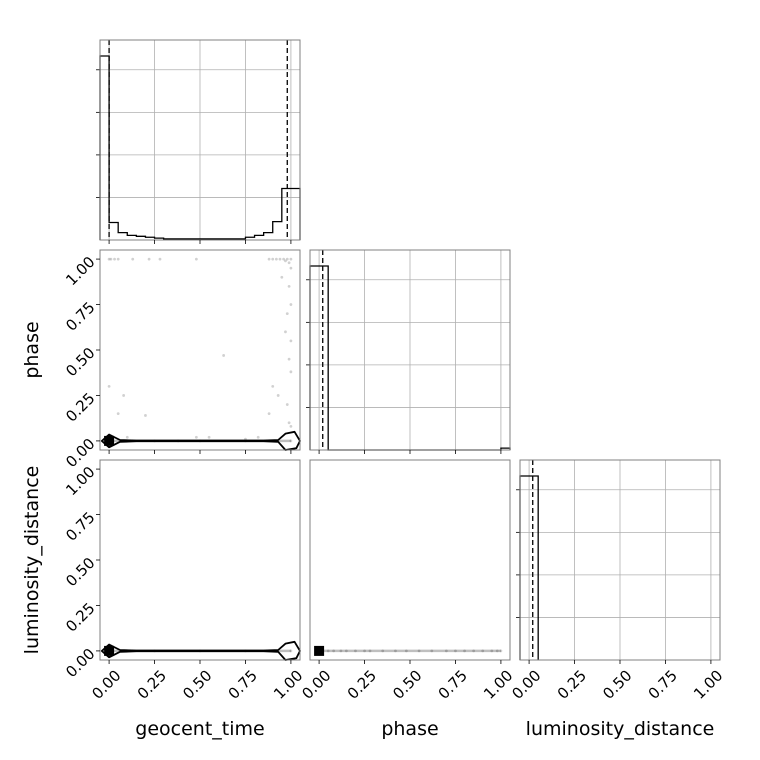 The height and width of the screenshot is (760, 760). I want to click on scatter-panel-geocent_time-phase, so click(200, 350).